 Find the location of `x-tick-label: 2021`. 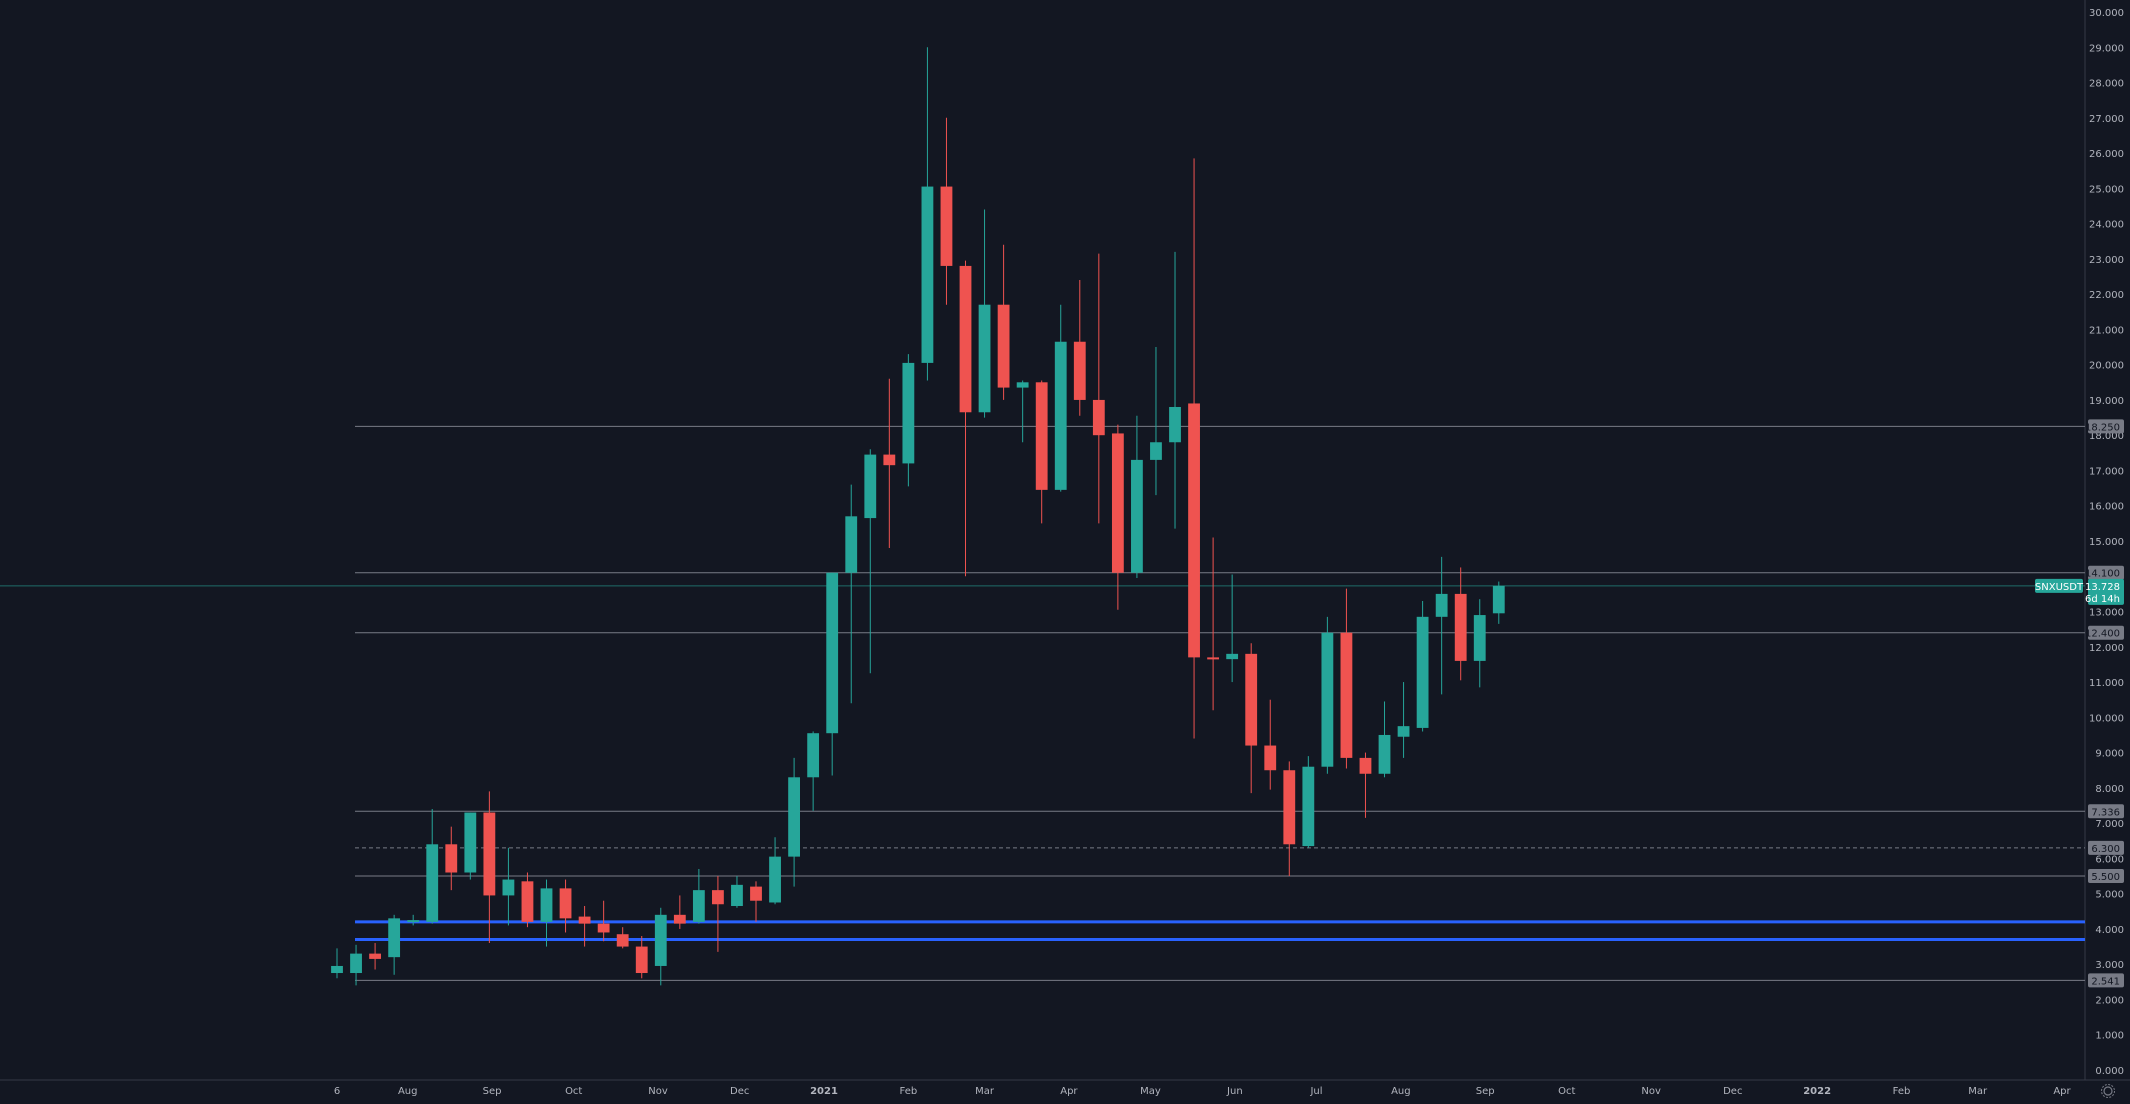

x-tick-label: 2021 is located at coordinates (824, 1091).